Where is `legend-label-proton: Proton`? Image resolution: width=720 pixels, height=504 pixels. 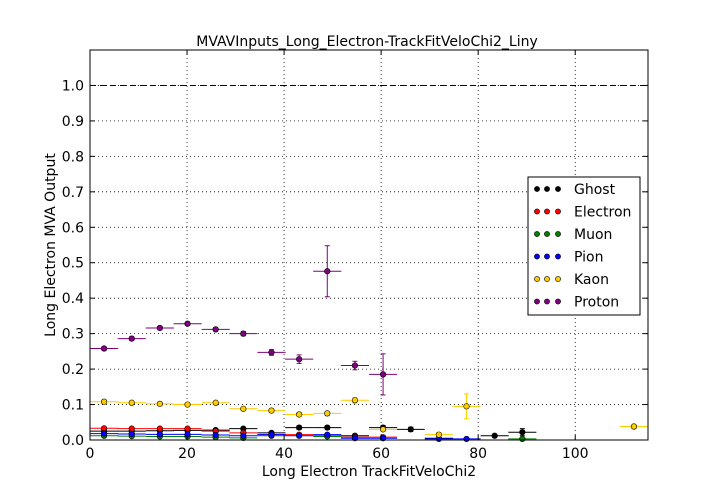
legend-label-proton: Proton is located at coordinates (596, 303).